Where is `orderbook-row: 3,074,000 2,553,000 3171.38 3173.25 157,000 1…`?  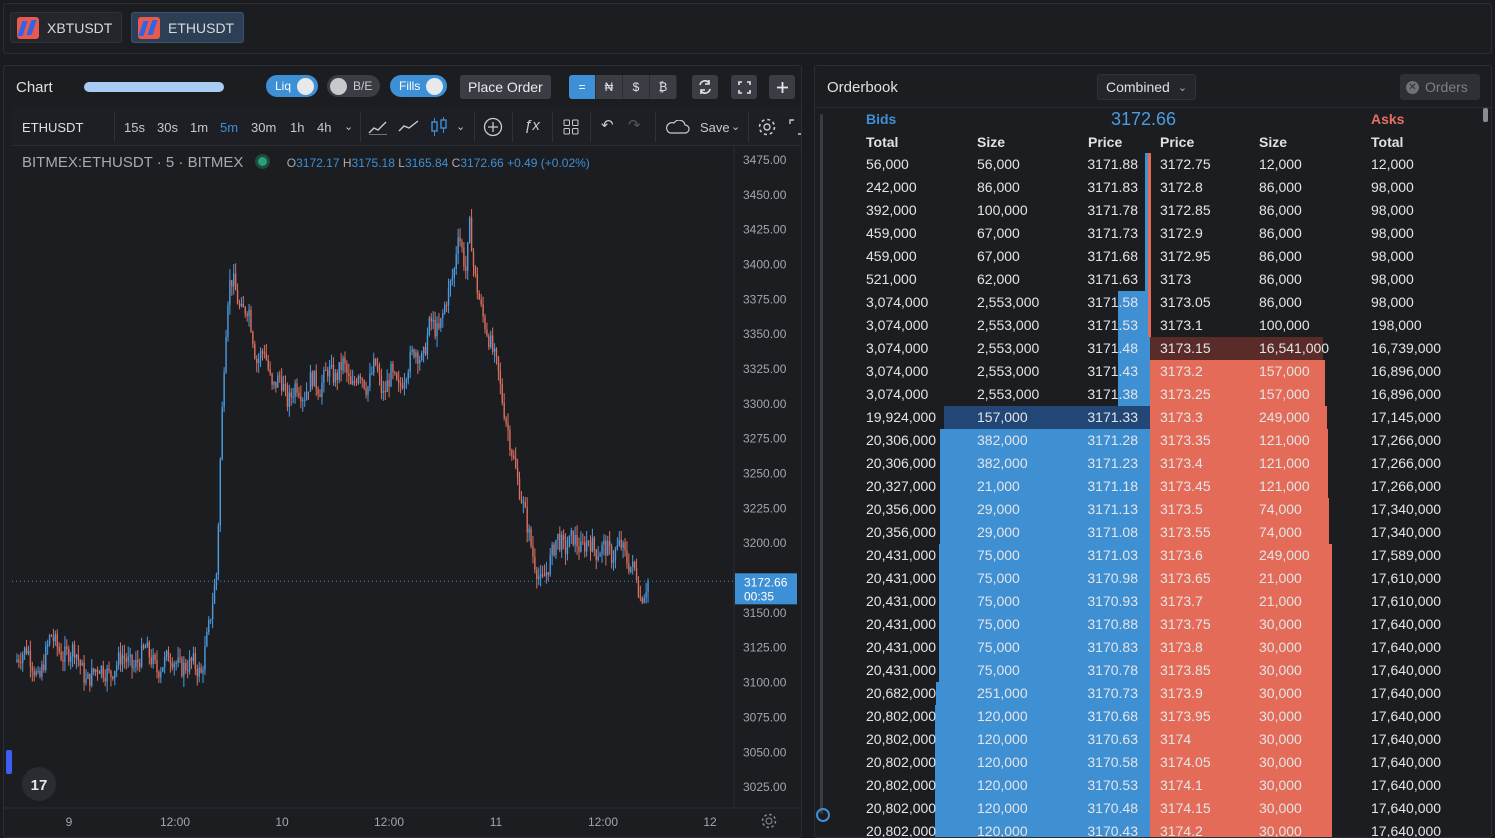 orderbook-row: 3,074,000 2,553,000 3171.38 3173.25 157,000 1… is located at coordinates (1153, 394).